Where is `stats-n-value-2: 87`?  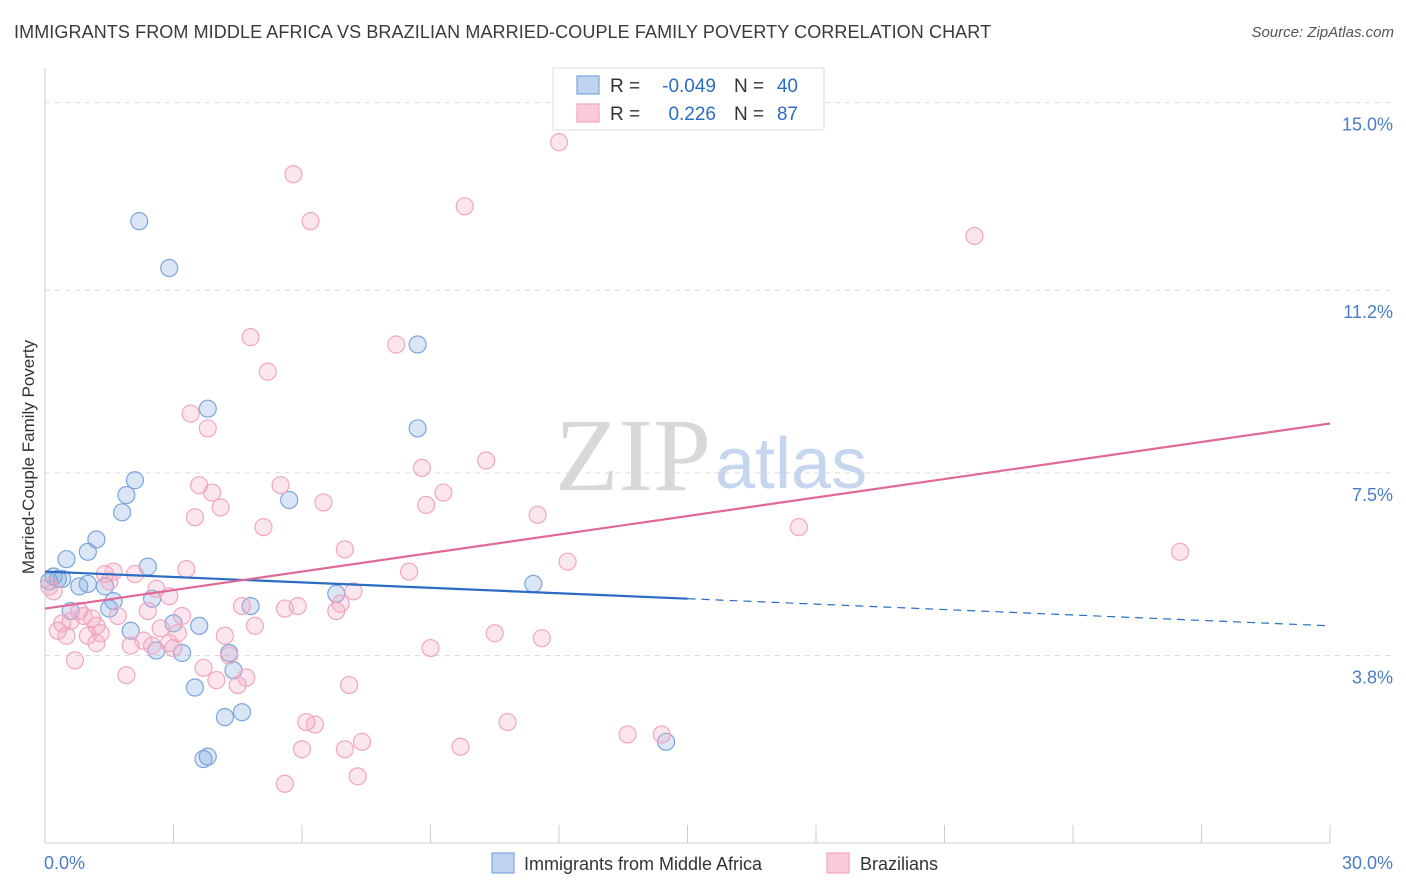 stats-n-value-2: 87 is located at coordinates (787, 114).